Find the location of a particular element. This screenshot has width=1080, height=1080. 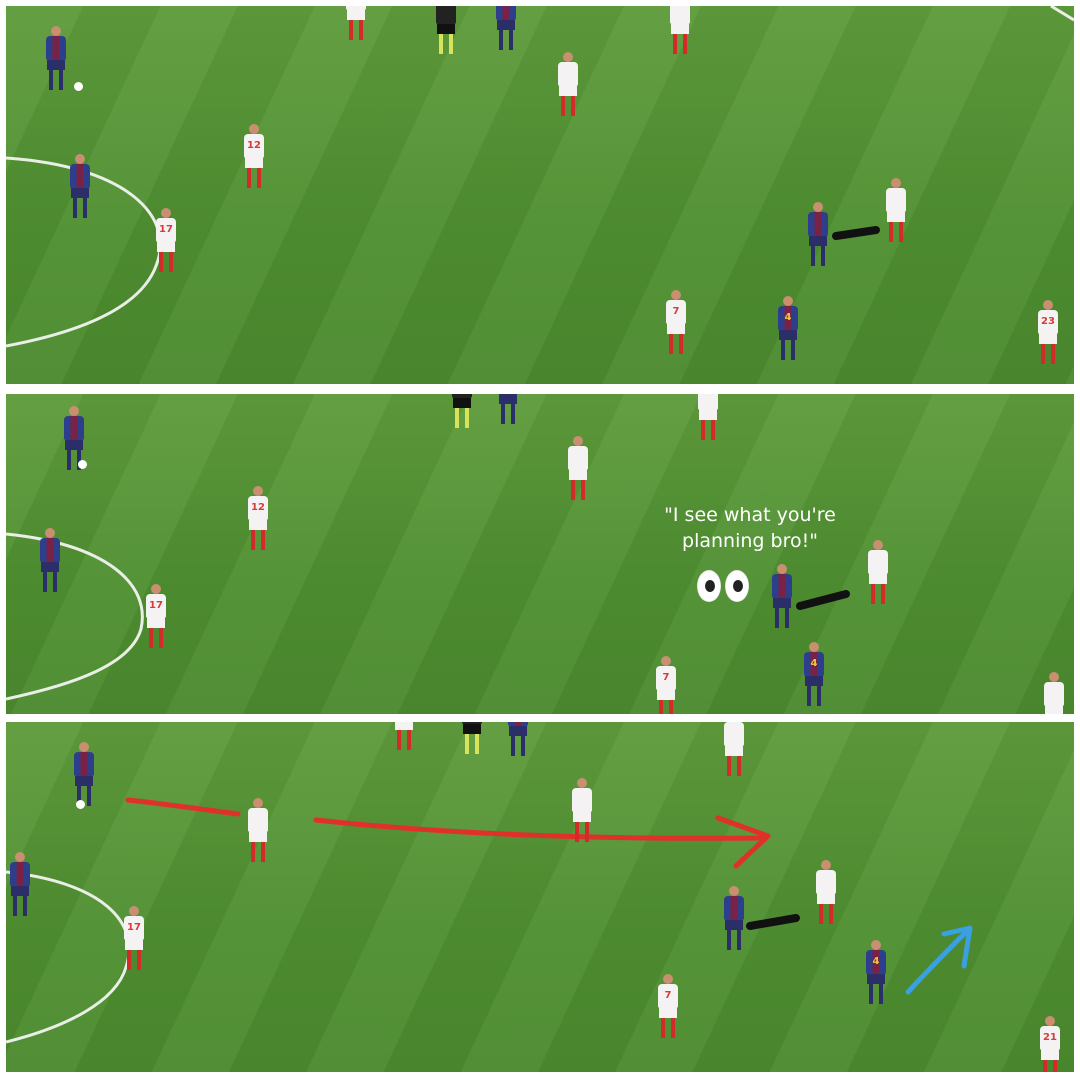

red-arrow-tail is located at coordinates (183, 807).